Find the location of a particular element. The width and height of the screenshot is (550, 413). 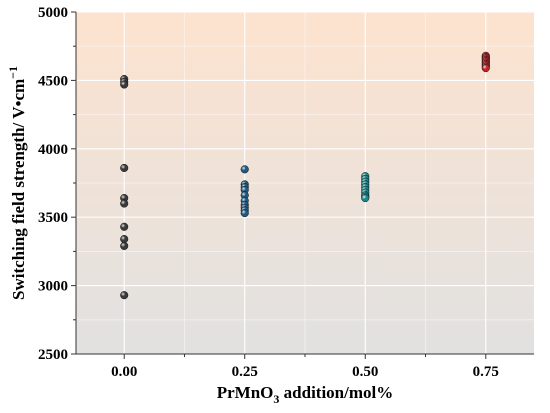

y-axis-title: Switching field strength/ V•cm−1 is located at coordinates (17, 183).